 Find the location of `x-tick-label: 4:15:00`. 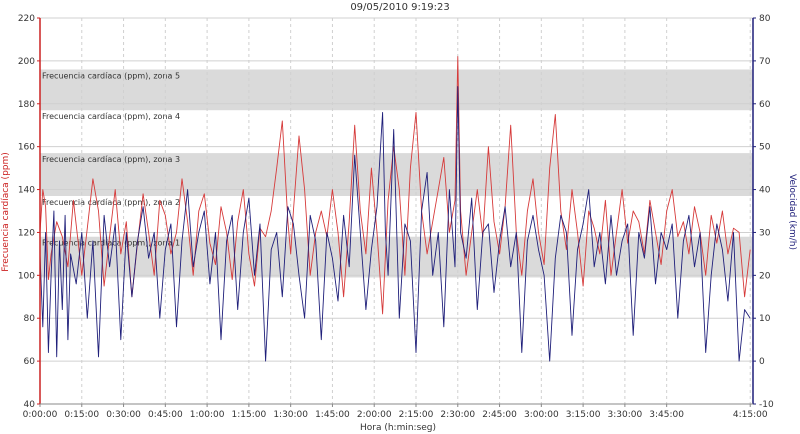

x-tick-label: 4:15:00 is located at coordinates (750, 415).